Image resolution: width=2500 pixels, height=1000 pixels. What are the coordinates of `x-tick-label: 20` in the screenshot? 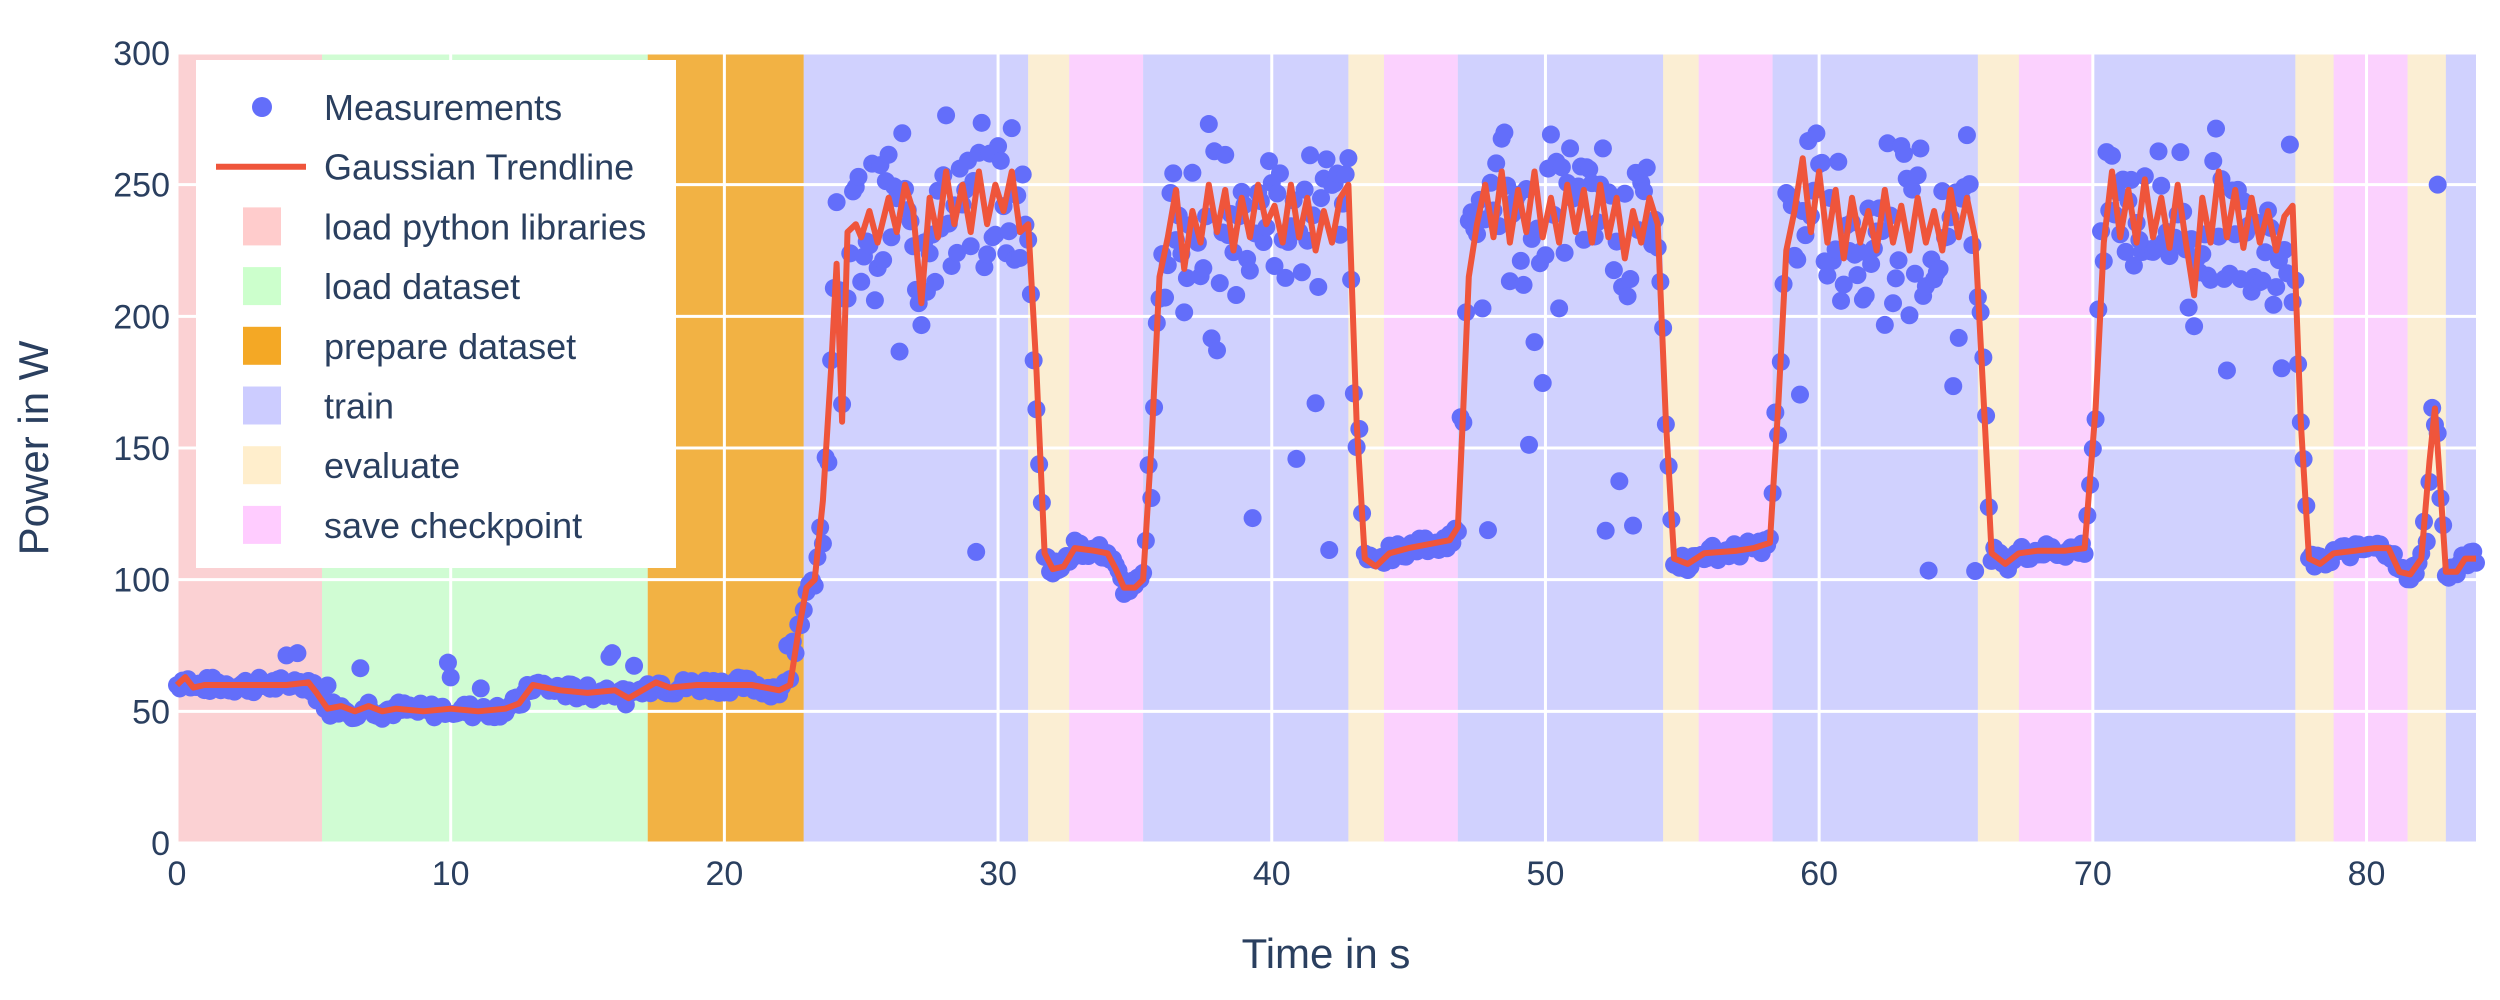 It's located at (724, 874).